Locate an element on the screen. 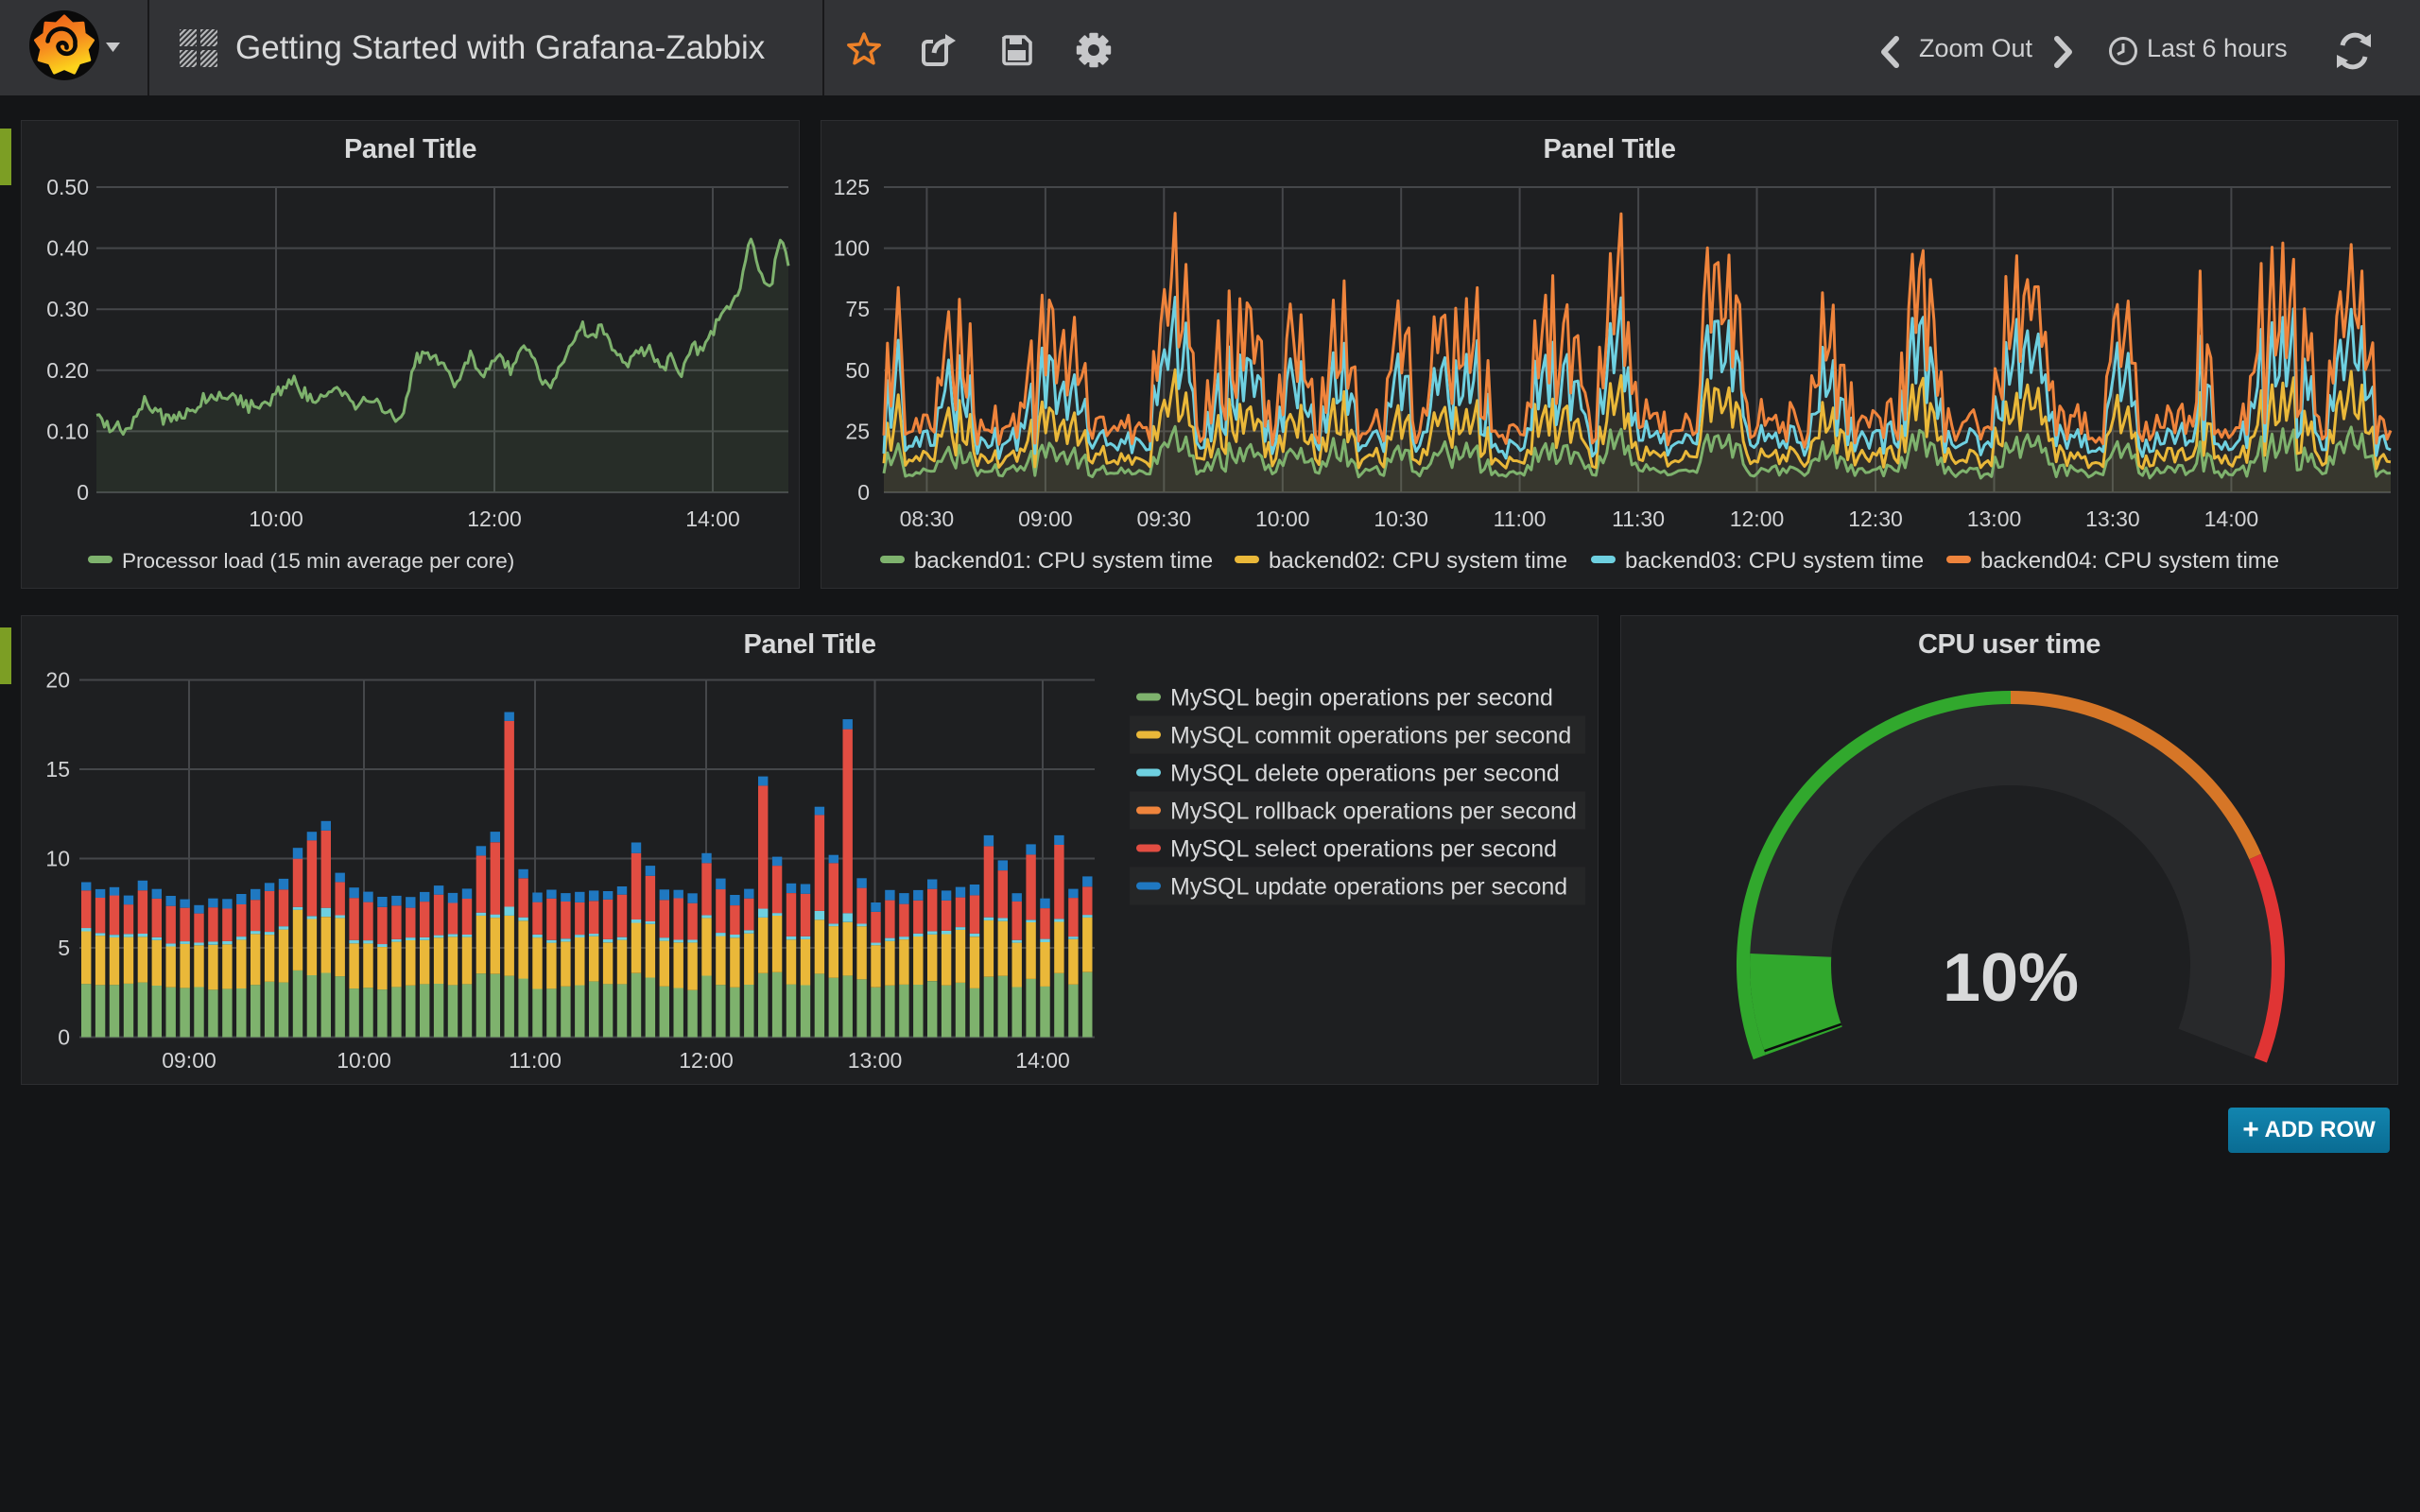 The width and height of the screenshot is (2420, 1512). svg-text: backend03: CPU system time is located at coordinates (1774, 561).